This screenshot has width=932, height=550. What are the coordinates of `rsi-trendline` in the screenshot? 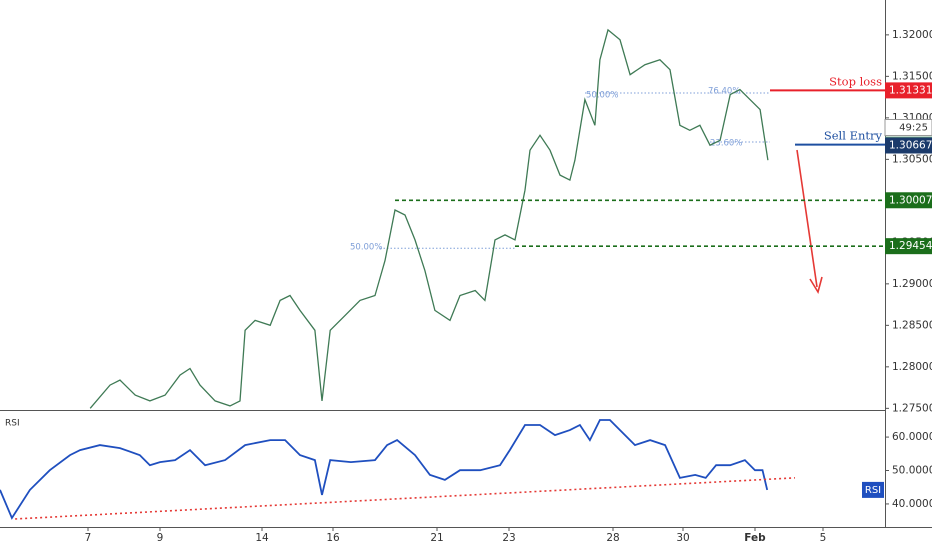 It's located at (405, 498).